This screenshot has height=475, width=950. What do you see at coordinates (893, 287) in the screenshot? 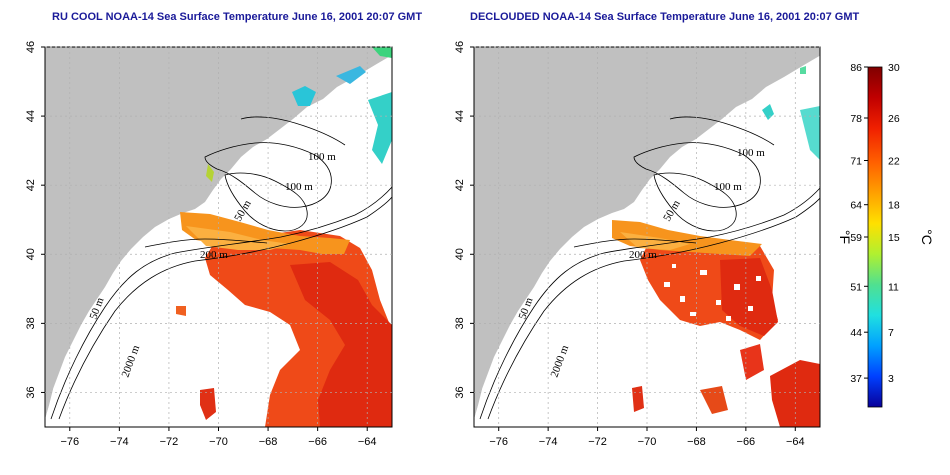
I see `celsius-tick-label: 11` at bounding box center [893, 287].